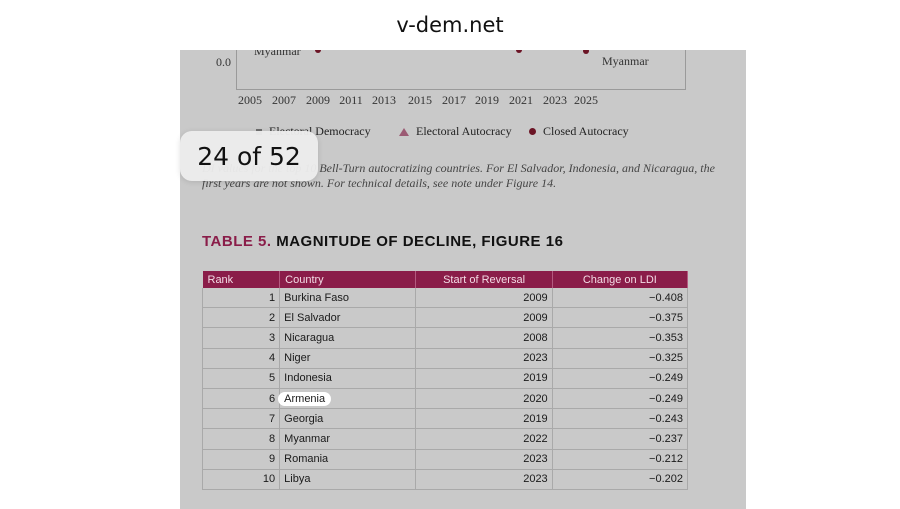 This screenshot has width=900, height=509. I want to click on table-row: 2 El Salvador 2009 −0.375, so click(445, 318).